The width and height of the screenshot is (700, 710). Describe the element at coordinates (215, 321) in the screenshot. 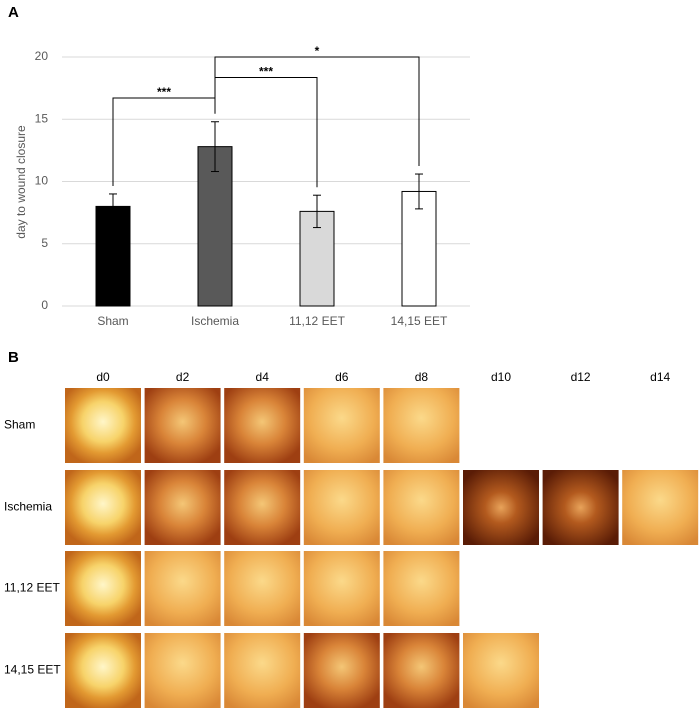

I see `x-tick-label: Ischemia` at that location.